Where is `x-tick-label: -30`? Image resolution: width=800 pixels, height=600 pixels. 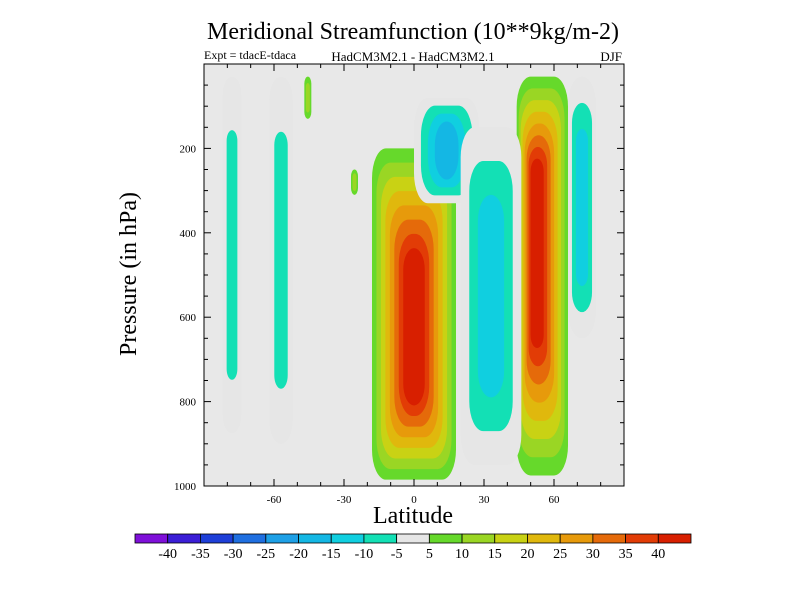 x-tick-label: -30 is located at coordinates (344, 500).